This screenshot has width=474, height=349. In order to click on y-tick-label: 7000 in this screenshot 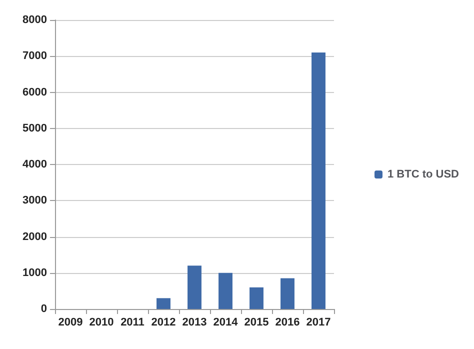, I will do `click(34, 56)`.